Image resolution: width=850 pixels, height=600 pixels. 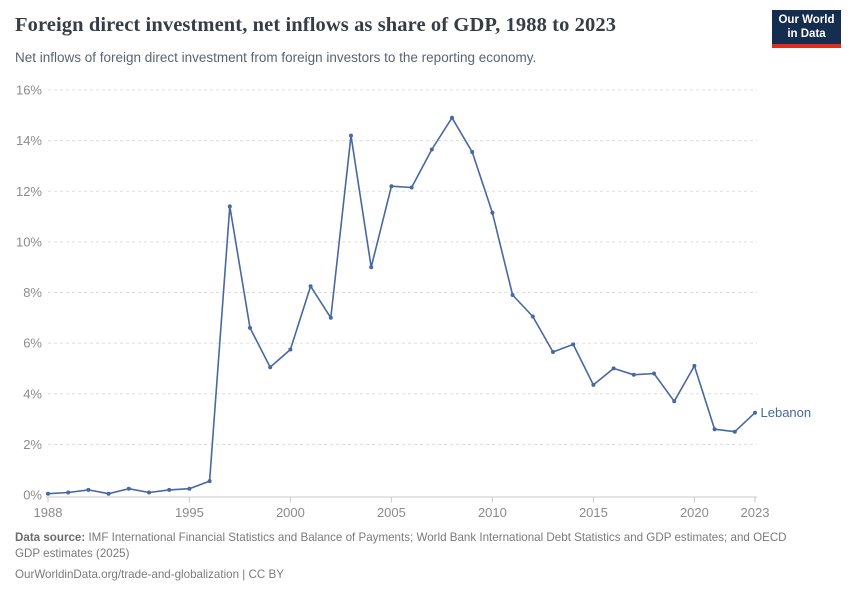 What do you see at coordinates (290, 512) in the screenshot?
I see `x-axis-tick-label: 2000` at bounding box center [290, 512].